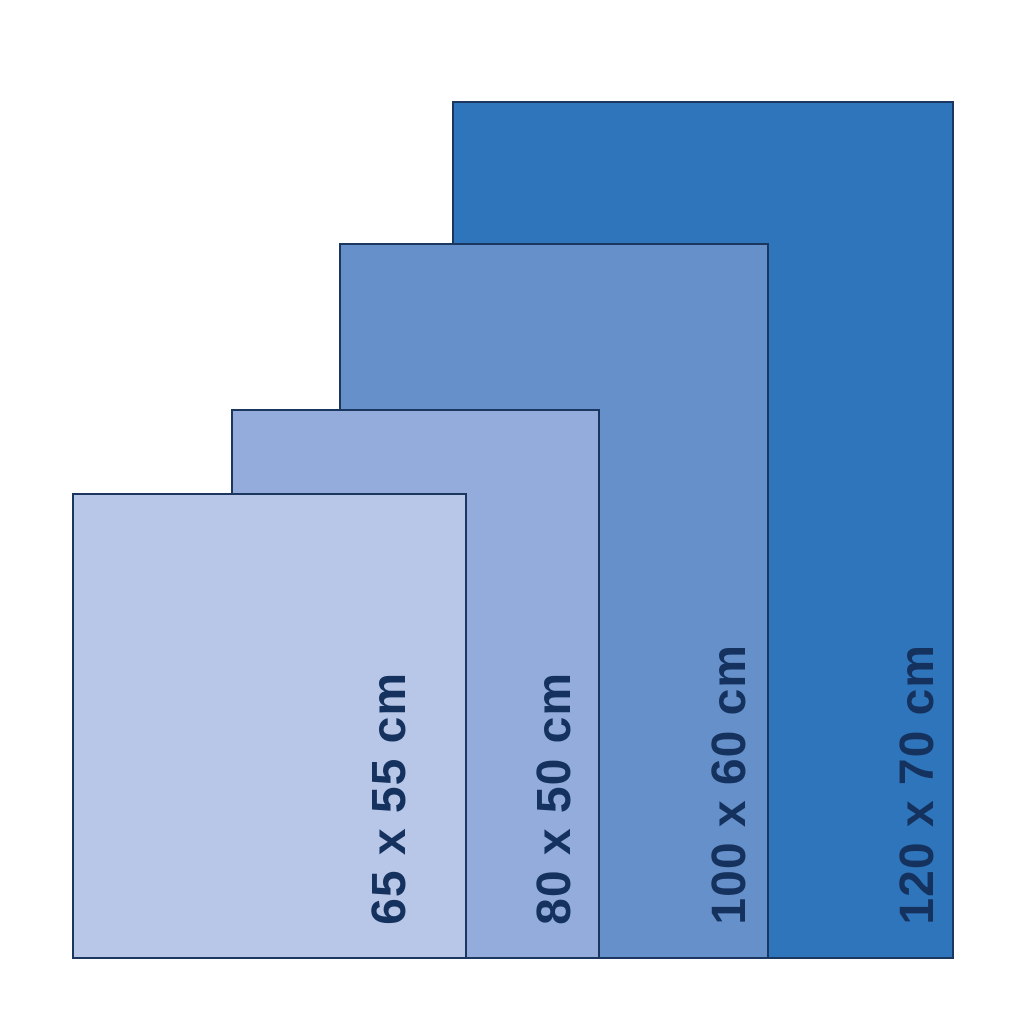 The image size is (1024, 1024). I want to click on size-label-100x60: 100 x 60 cm, so click(729, 784).